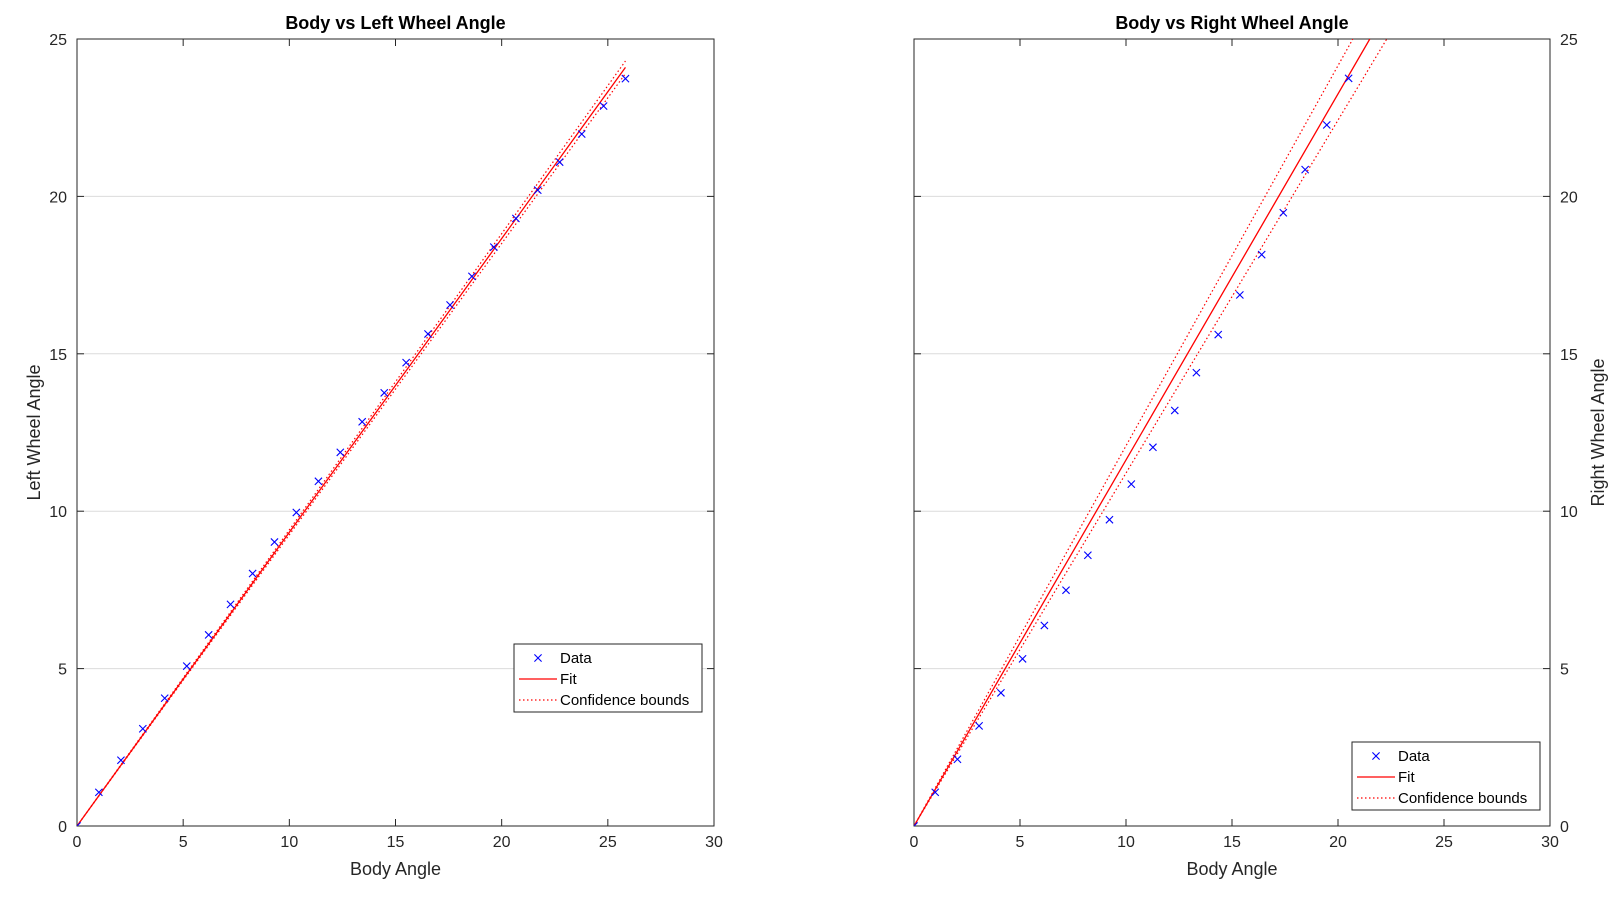 This screenshot has width=1621, height=897. Describe the element at coordinates (1406, 777) in the screenshot. I see `legend-label: Fit` at that location.